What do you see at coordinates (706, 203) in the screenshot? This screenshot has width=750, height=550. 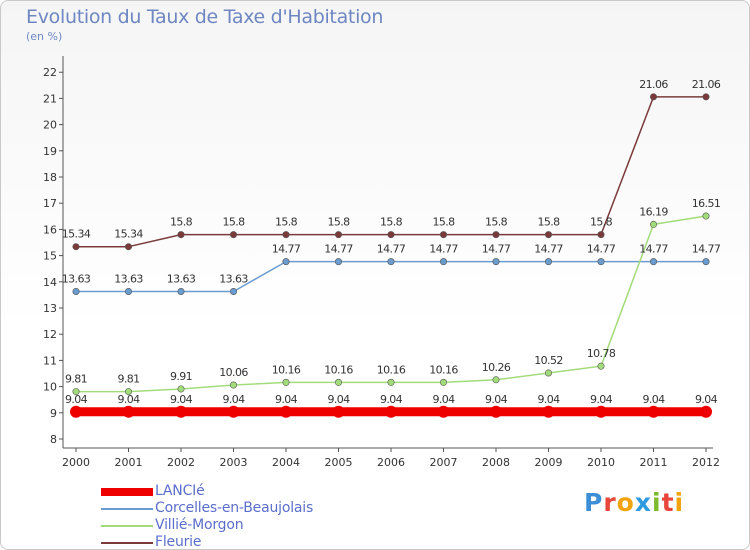 I see `data-label: 16.51` at bounding box center [706, 203].